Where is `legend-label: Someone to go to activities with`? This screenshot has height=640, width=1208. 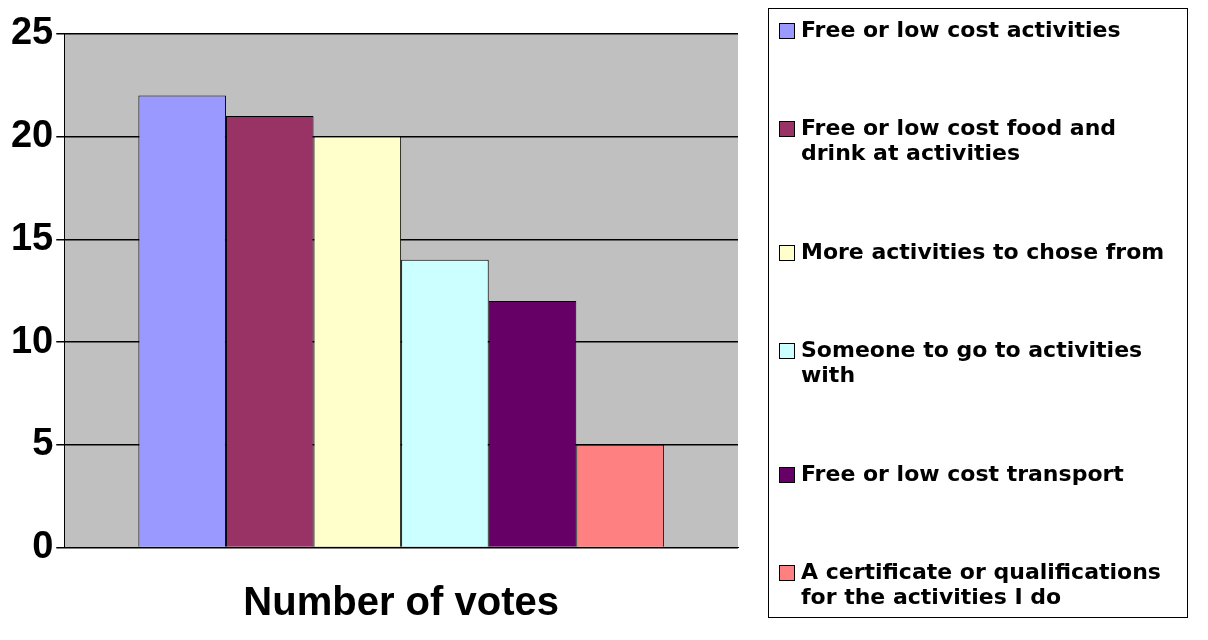 legend-label: Someone to go to activities with is located at coordinates (972, 362).